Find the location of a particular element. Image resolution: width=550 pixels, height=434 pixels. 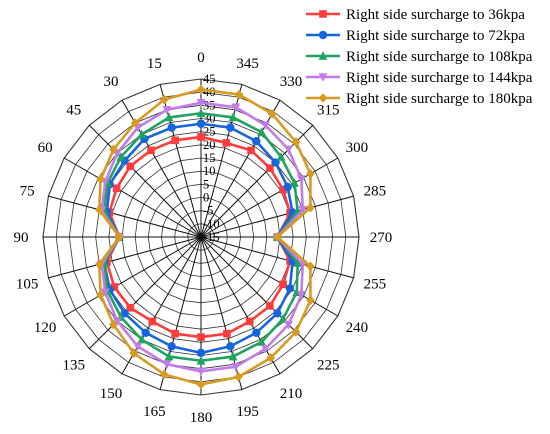

legend-label: Right side surcharge to 144kpa is located at coordinates (439, 78).